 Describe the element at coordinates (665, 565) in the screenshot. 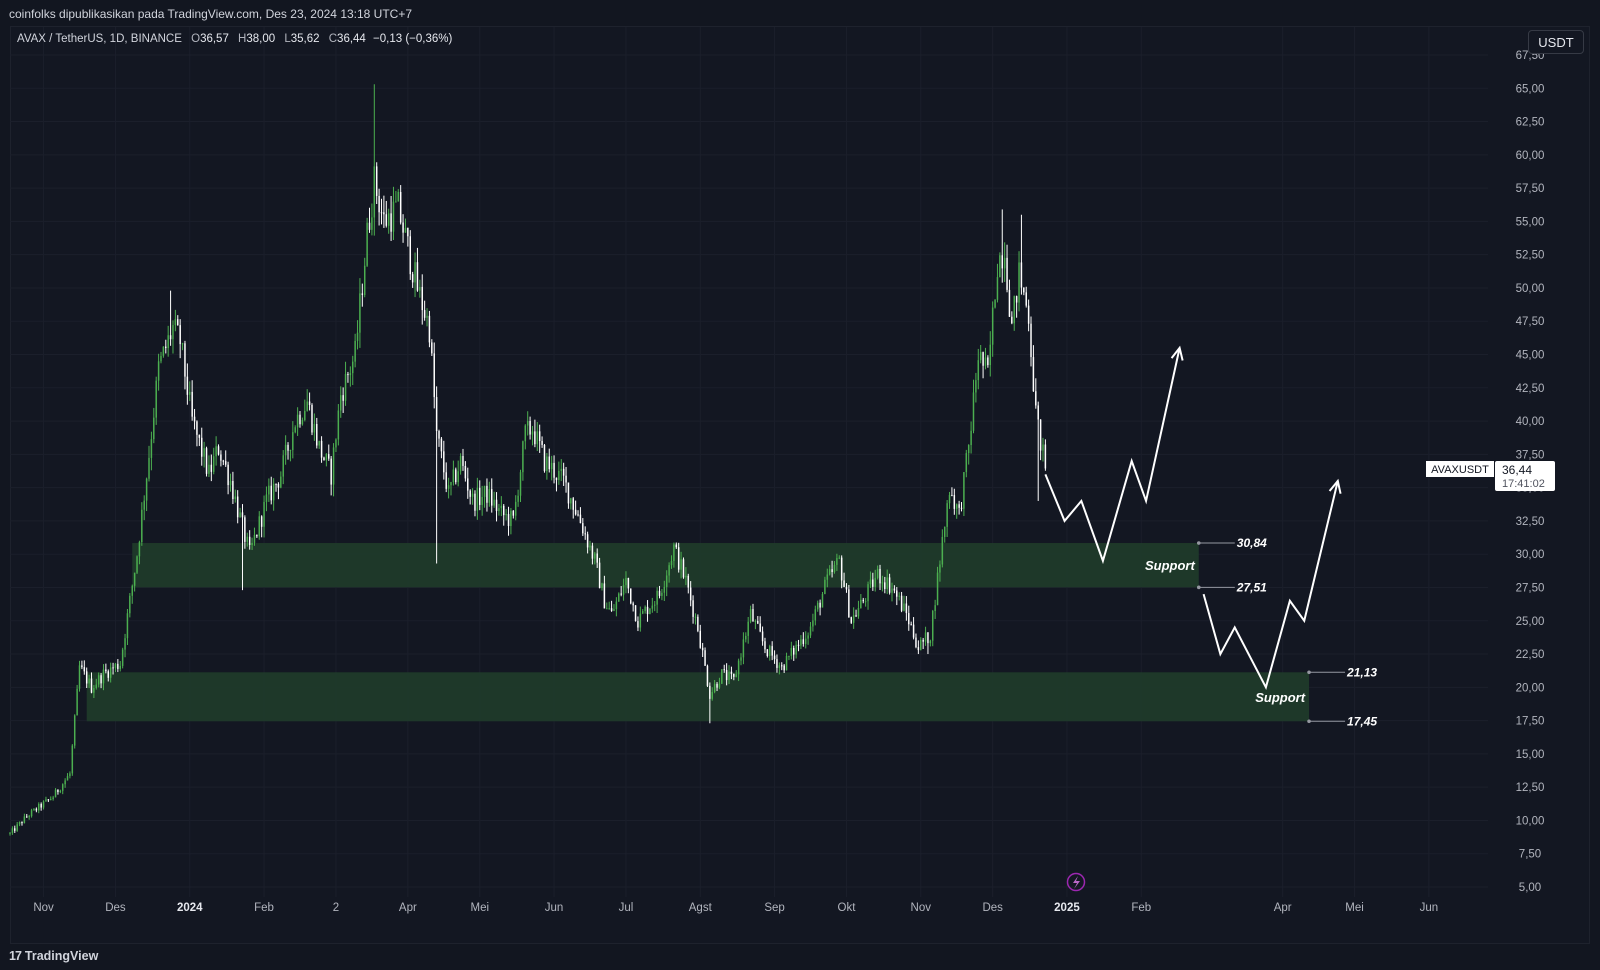

I see `support-zone` at that location.